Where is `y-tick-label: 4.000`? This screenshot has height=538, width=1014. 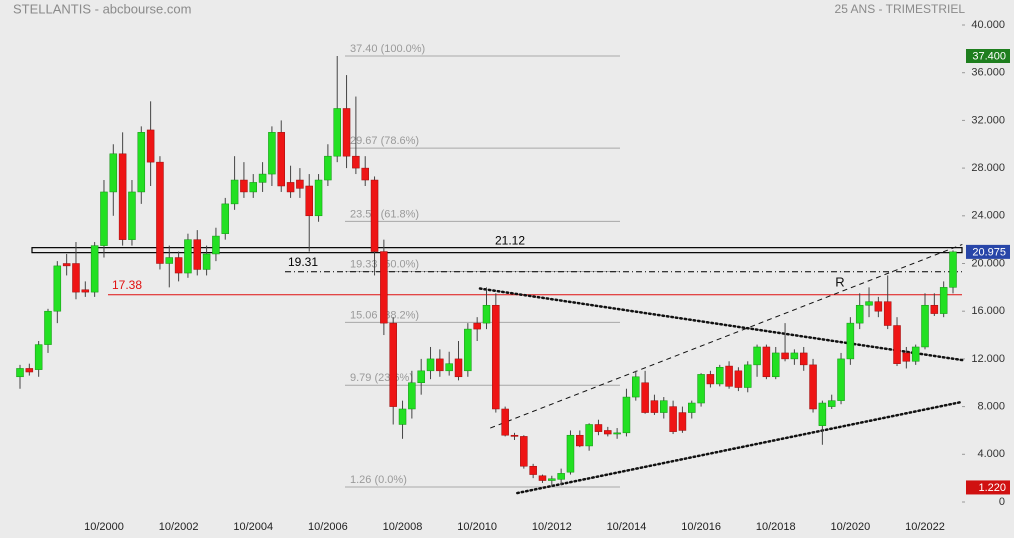 y-tick-label: 4.000 is located at coordinates (991, 454).